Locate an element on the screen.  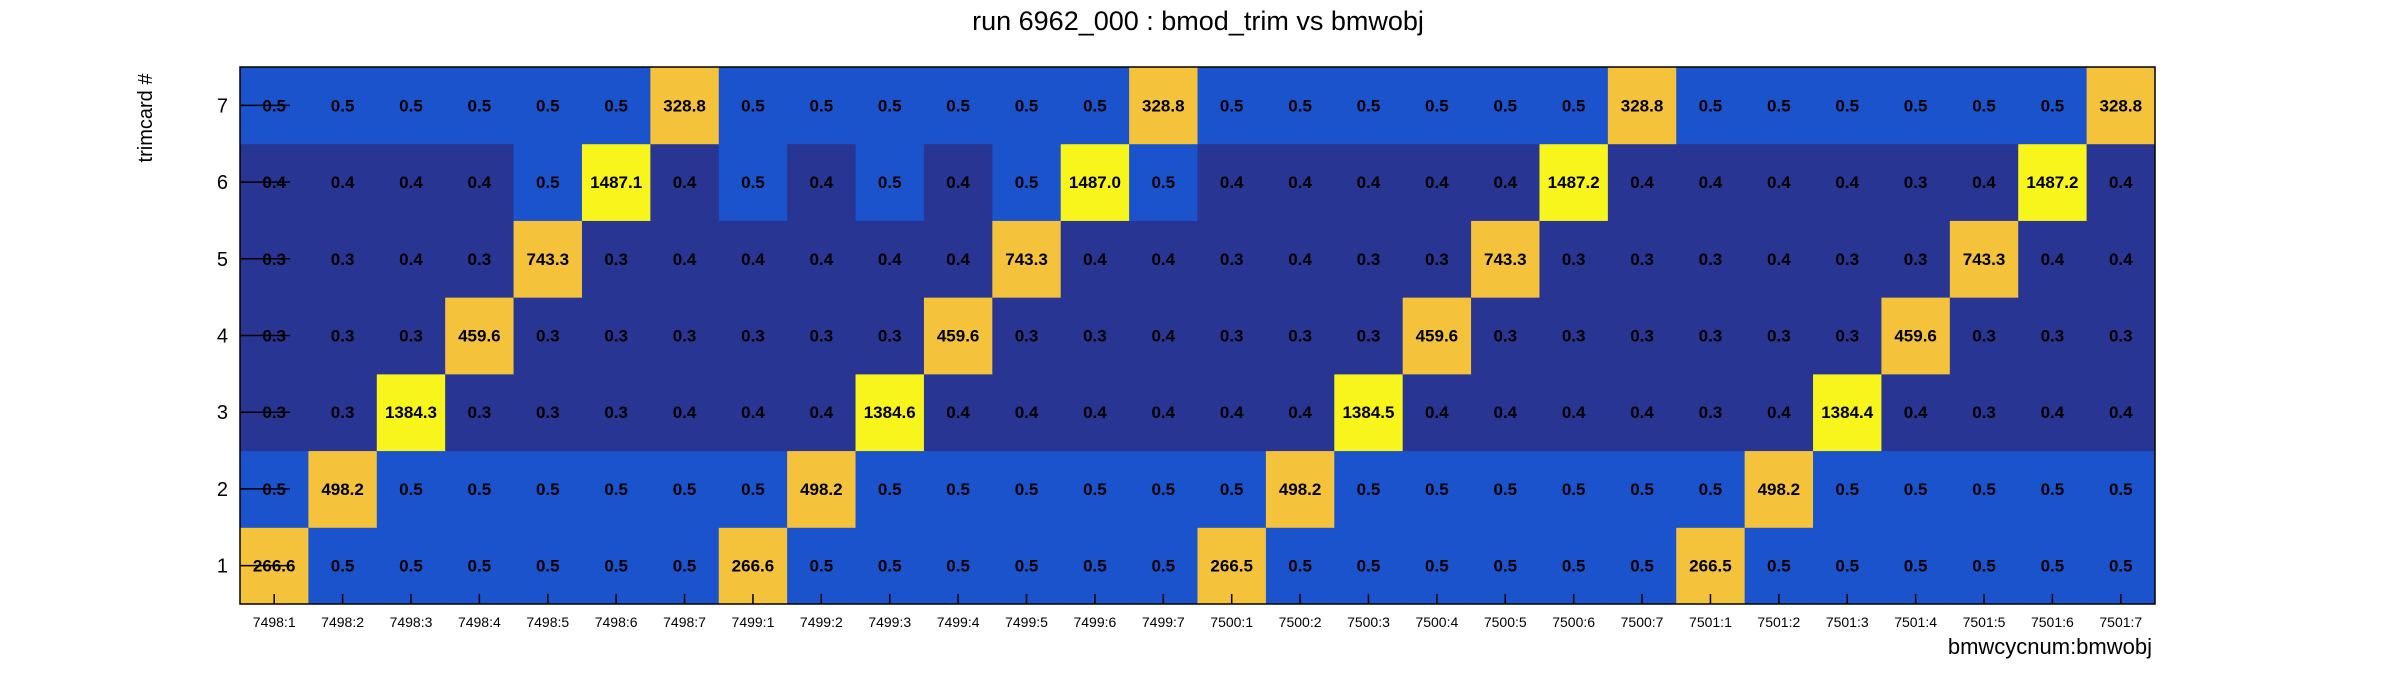
cell-value-label: 1487.0 is located at coordinates (1095, 182).